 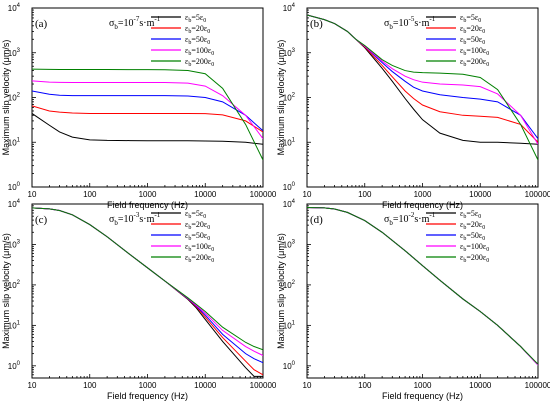 I want to click on panel-label: (a), so click(x=41, y=24).